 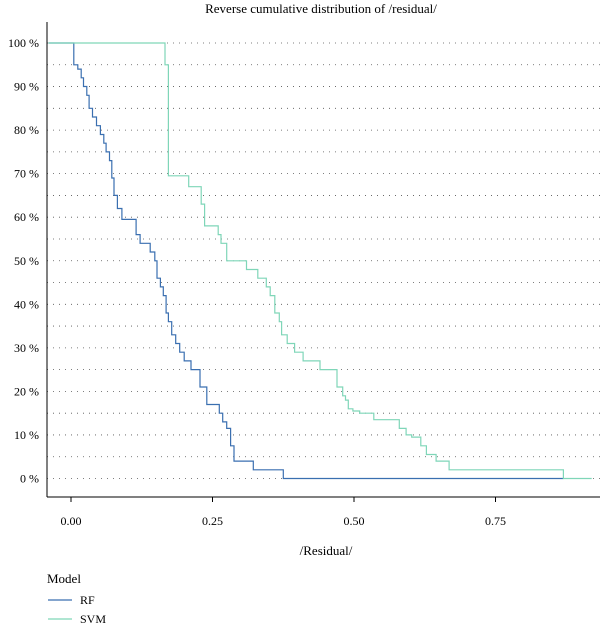 I want to click on y-tick-label: 60 %, so click(x=26, y=217).